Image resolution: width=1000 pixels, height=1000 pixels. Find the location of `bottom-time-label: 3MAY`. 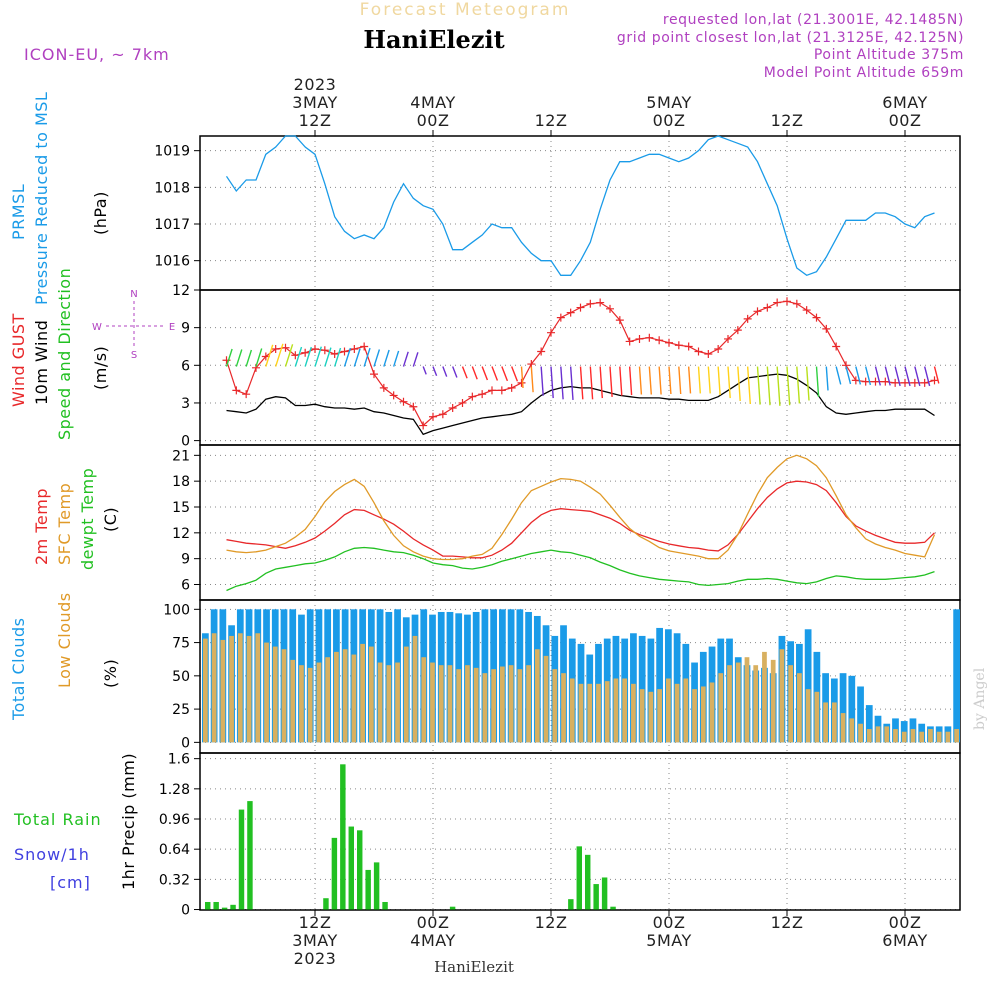

bottom-time-label: 3MAY is located at coordinates (314, 940).